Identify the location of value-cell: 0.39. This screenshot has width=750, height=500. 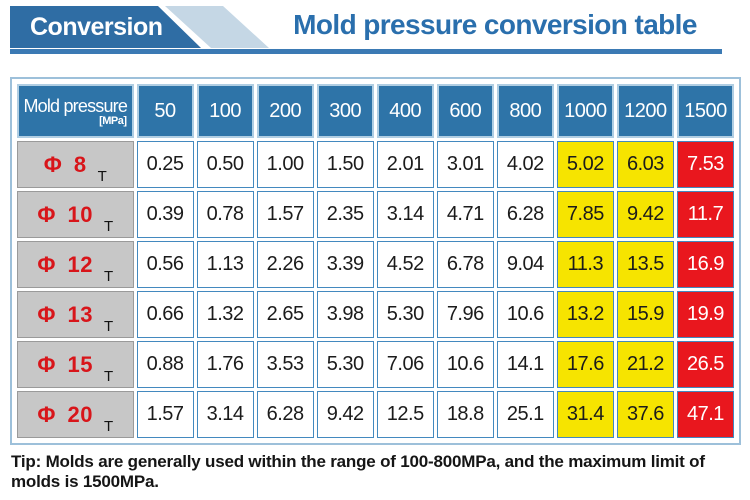
(165, 214).